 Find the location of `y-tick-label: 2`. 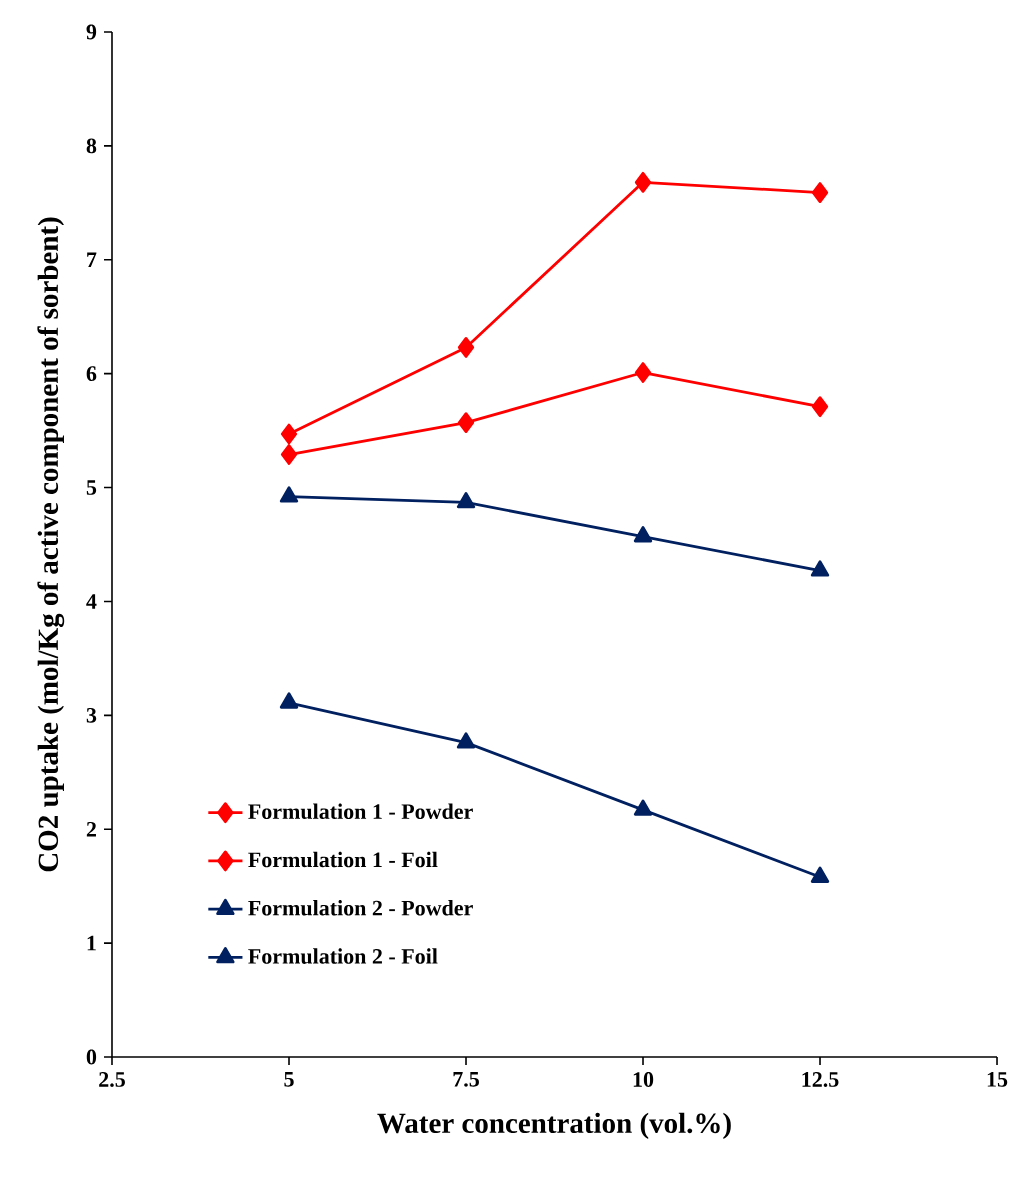

y-tick-label: 2 is located at coordinates (91, 829).